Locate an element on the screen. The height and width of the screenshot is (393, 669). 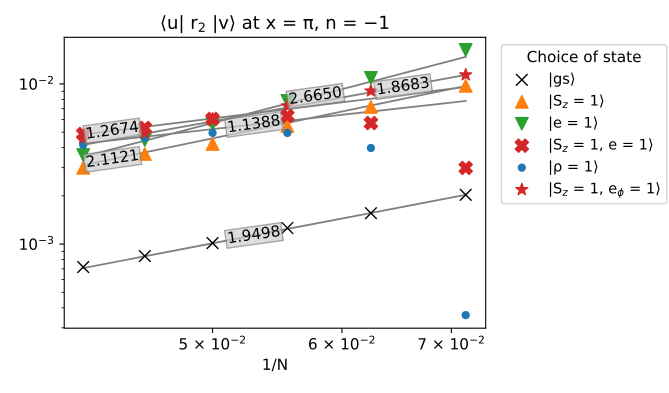
y-tick-label: 10$^{−3}$ is located at coordinates (37, 243).